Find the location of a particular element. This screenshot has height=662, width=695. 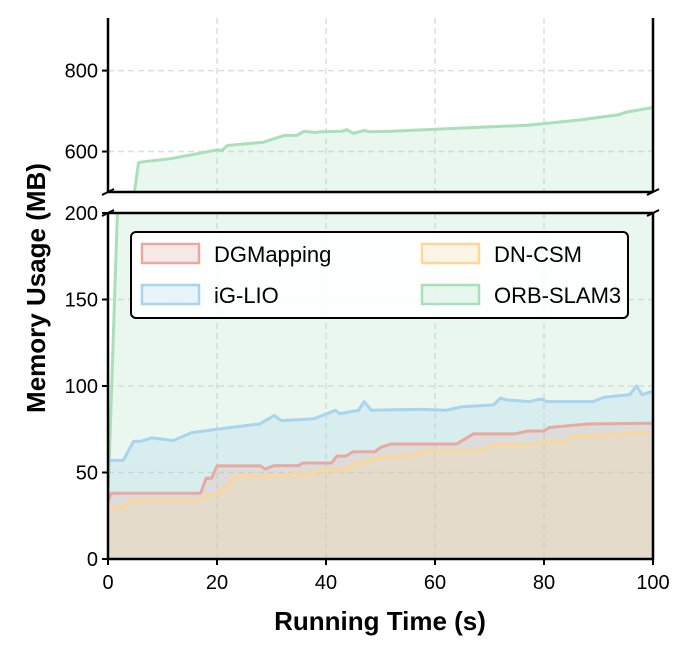

top-panel-series is located at coordinates (392, 148).